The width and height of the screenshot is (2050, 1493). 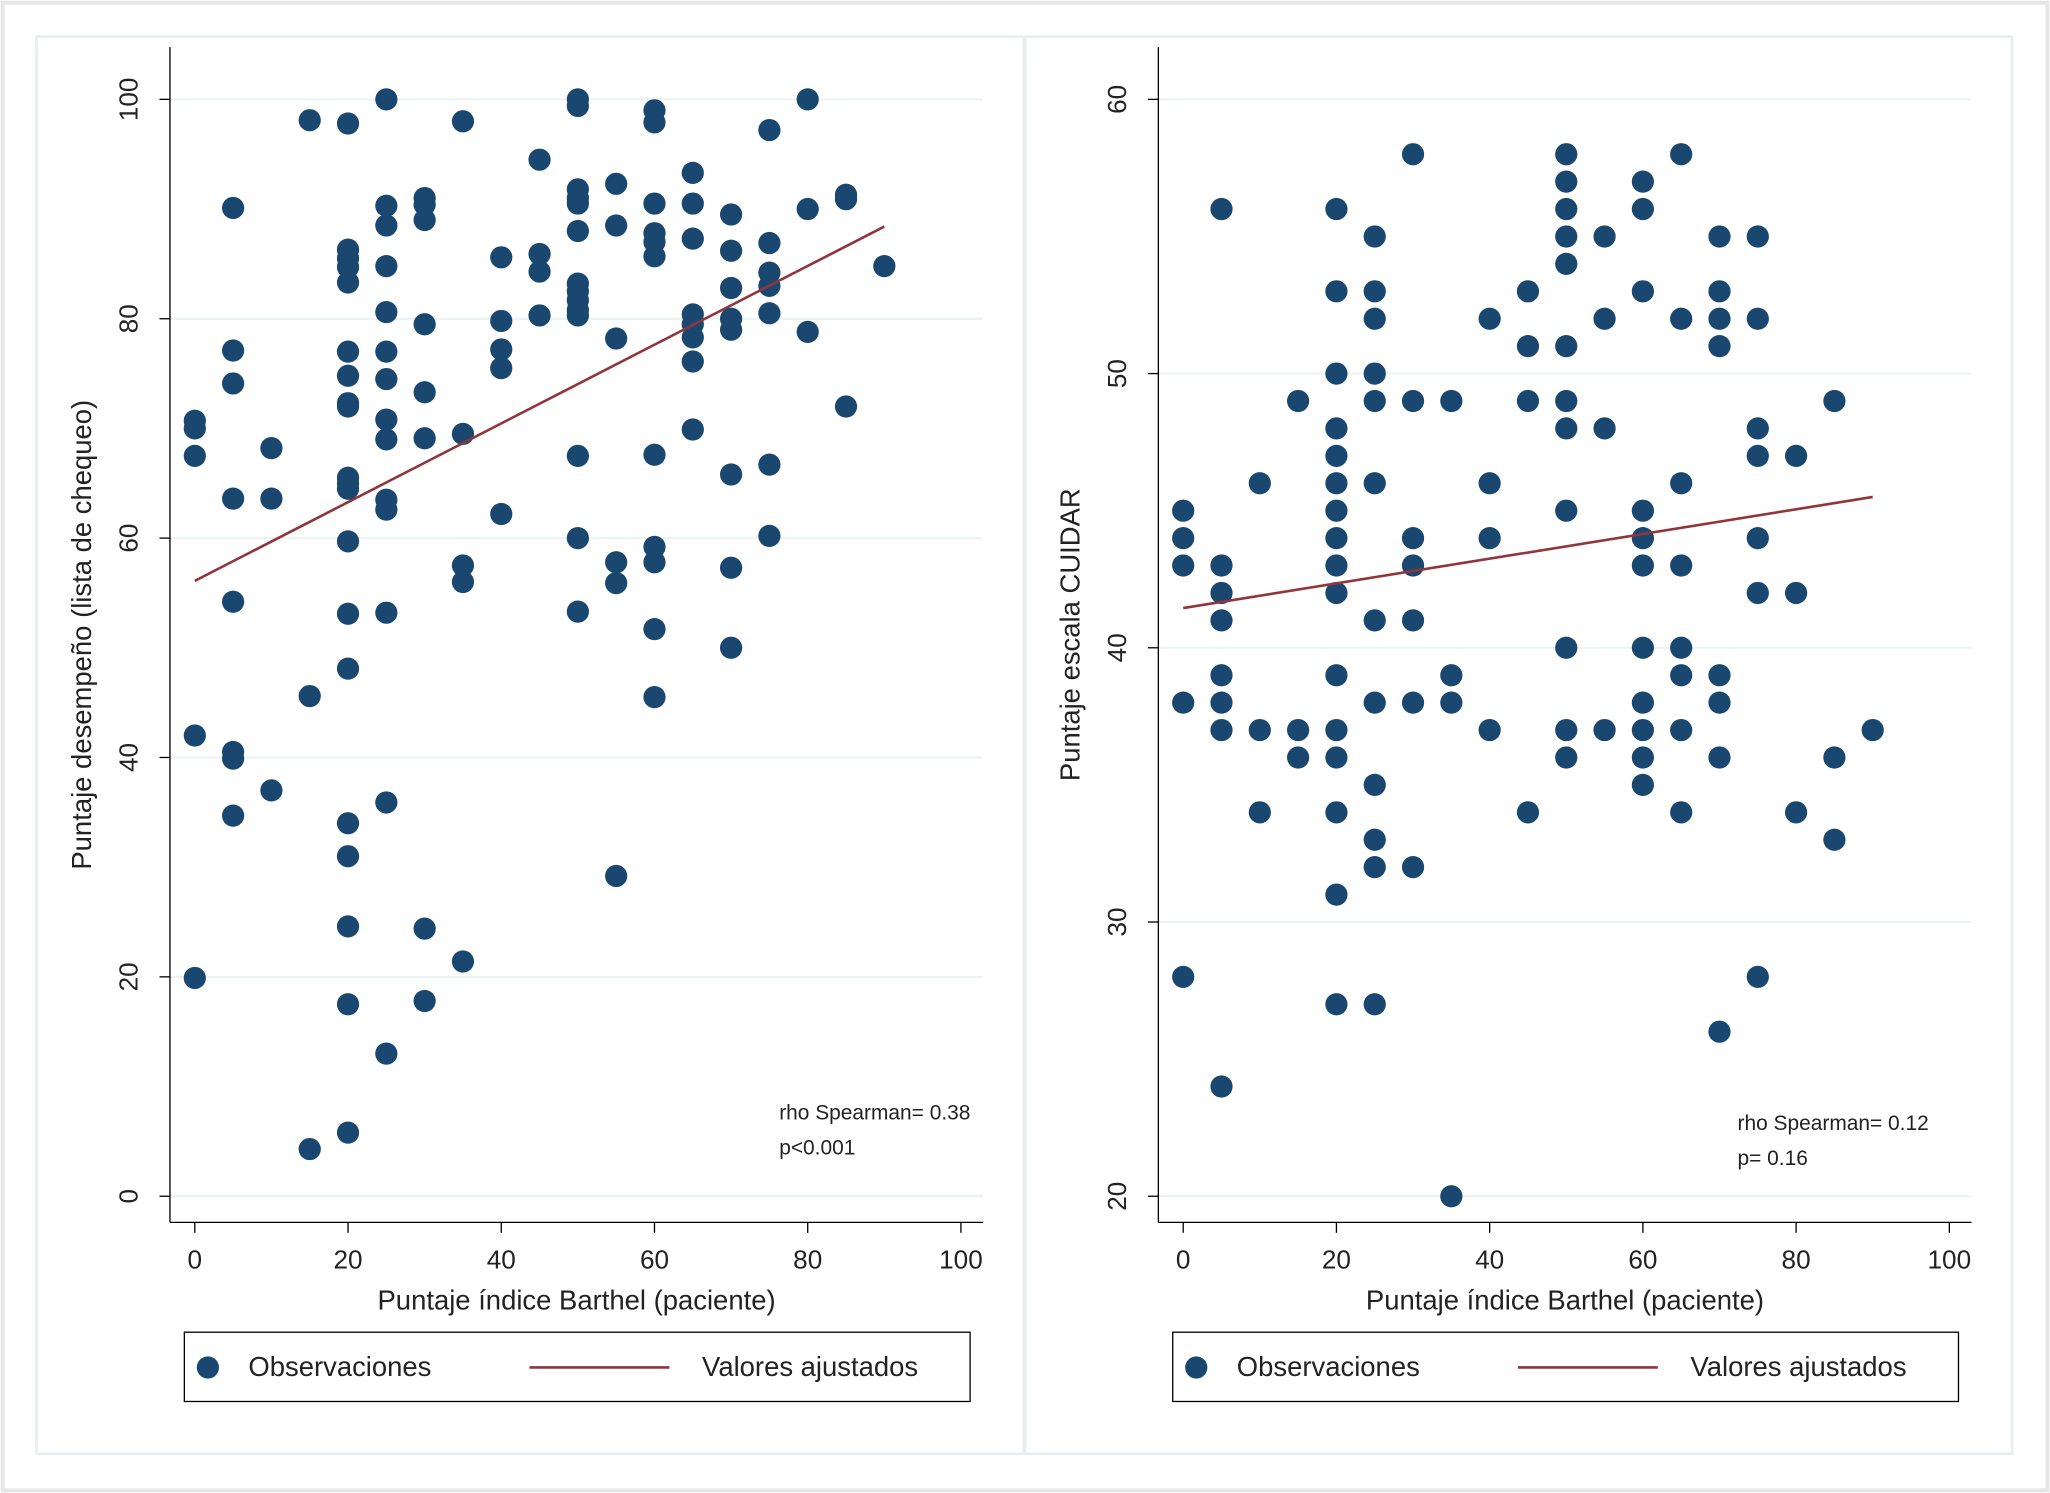 What do you see at coordinates (339, 1366) in the screenshot?
I see `legend-label: Observaciones` at bounding box center [339, 1366].